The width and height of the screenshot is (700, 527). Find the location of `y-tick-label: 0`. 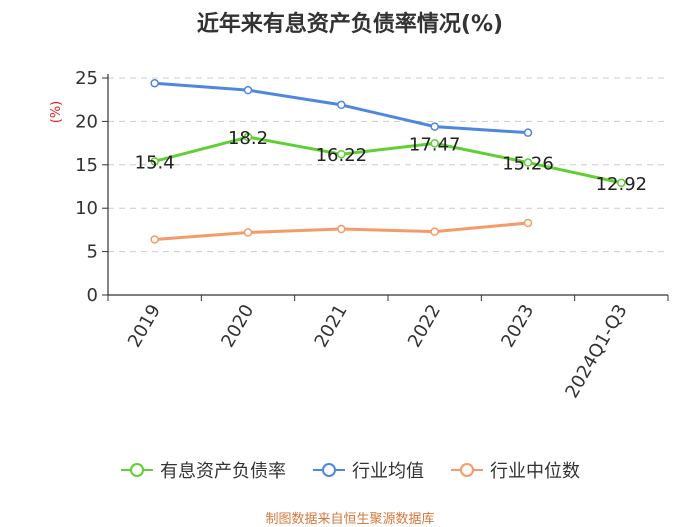

y-tick-label: 0 is located at coordinates (92, 295).